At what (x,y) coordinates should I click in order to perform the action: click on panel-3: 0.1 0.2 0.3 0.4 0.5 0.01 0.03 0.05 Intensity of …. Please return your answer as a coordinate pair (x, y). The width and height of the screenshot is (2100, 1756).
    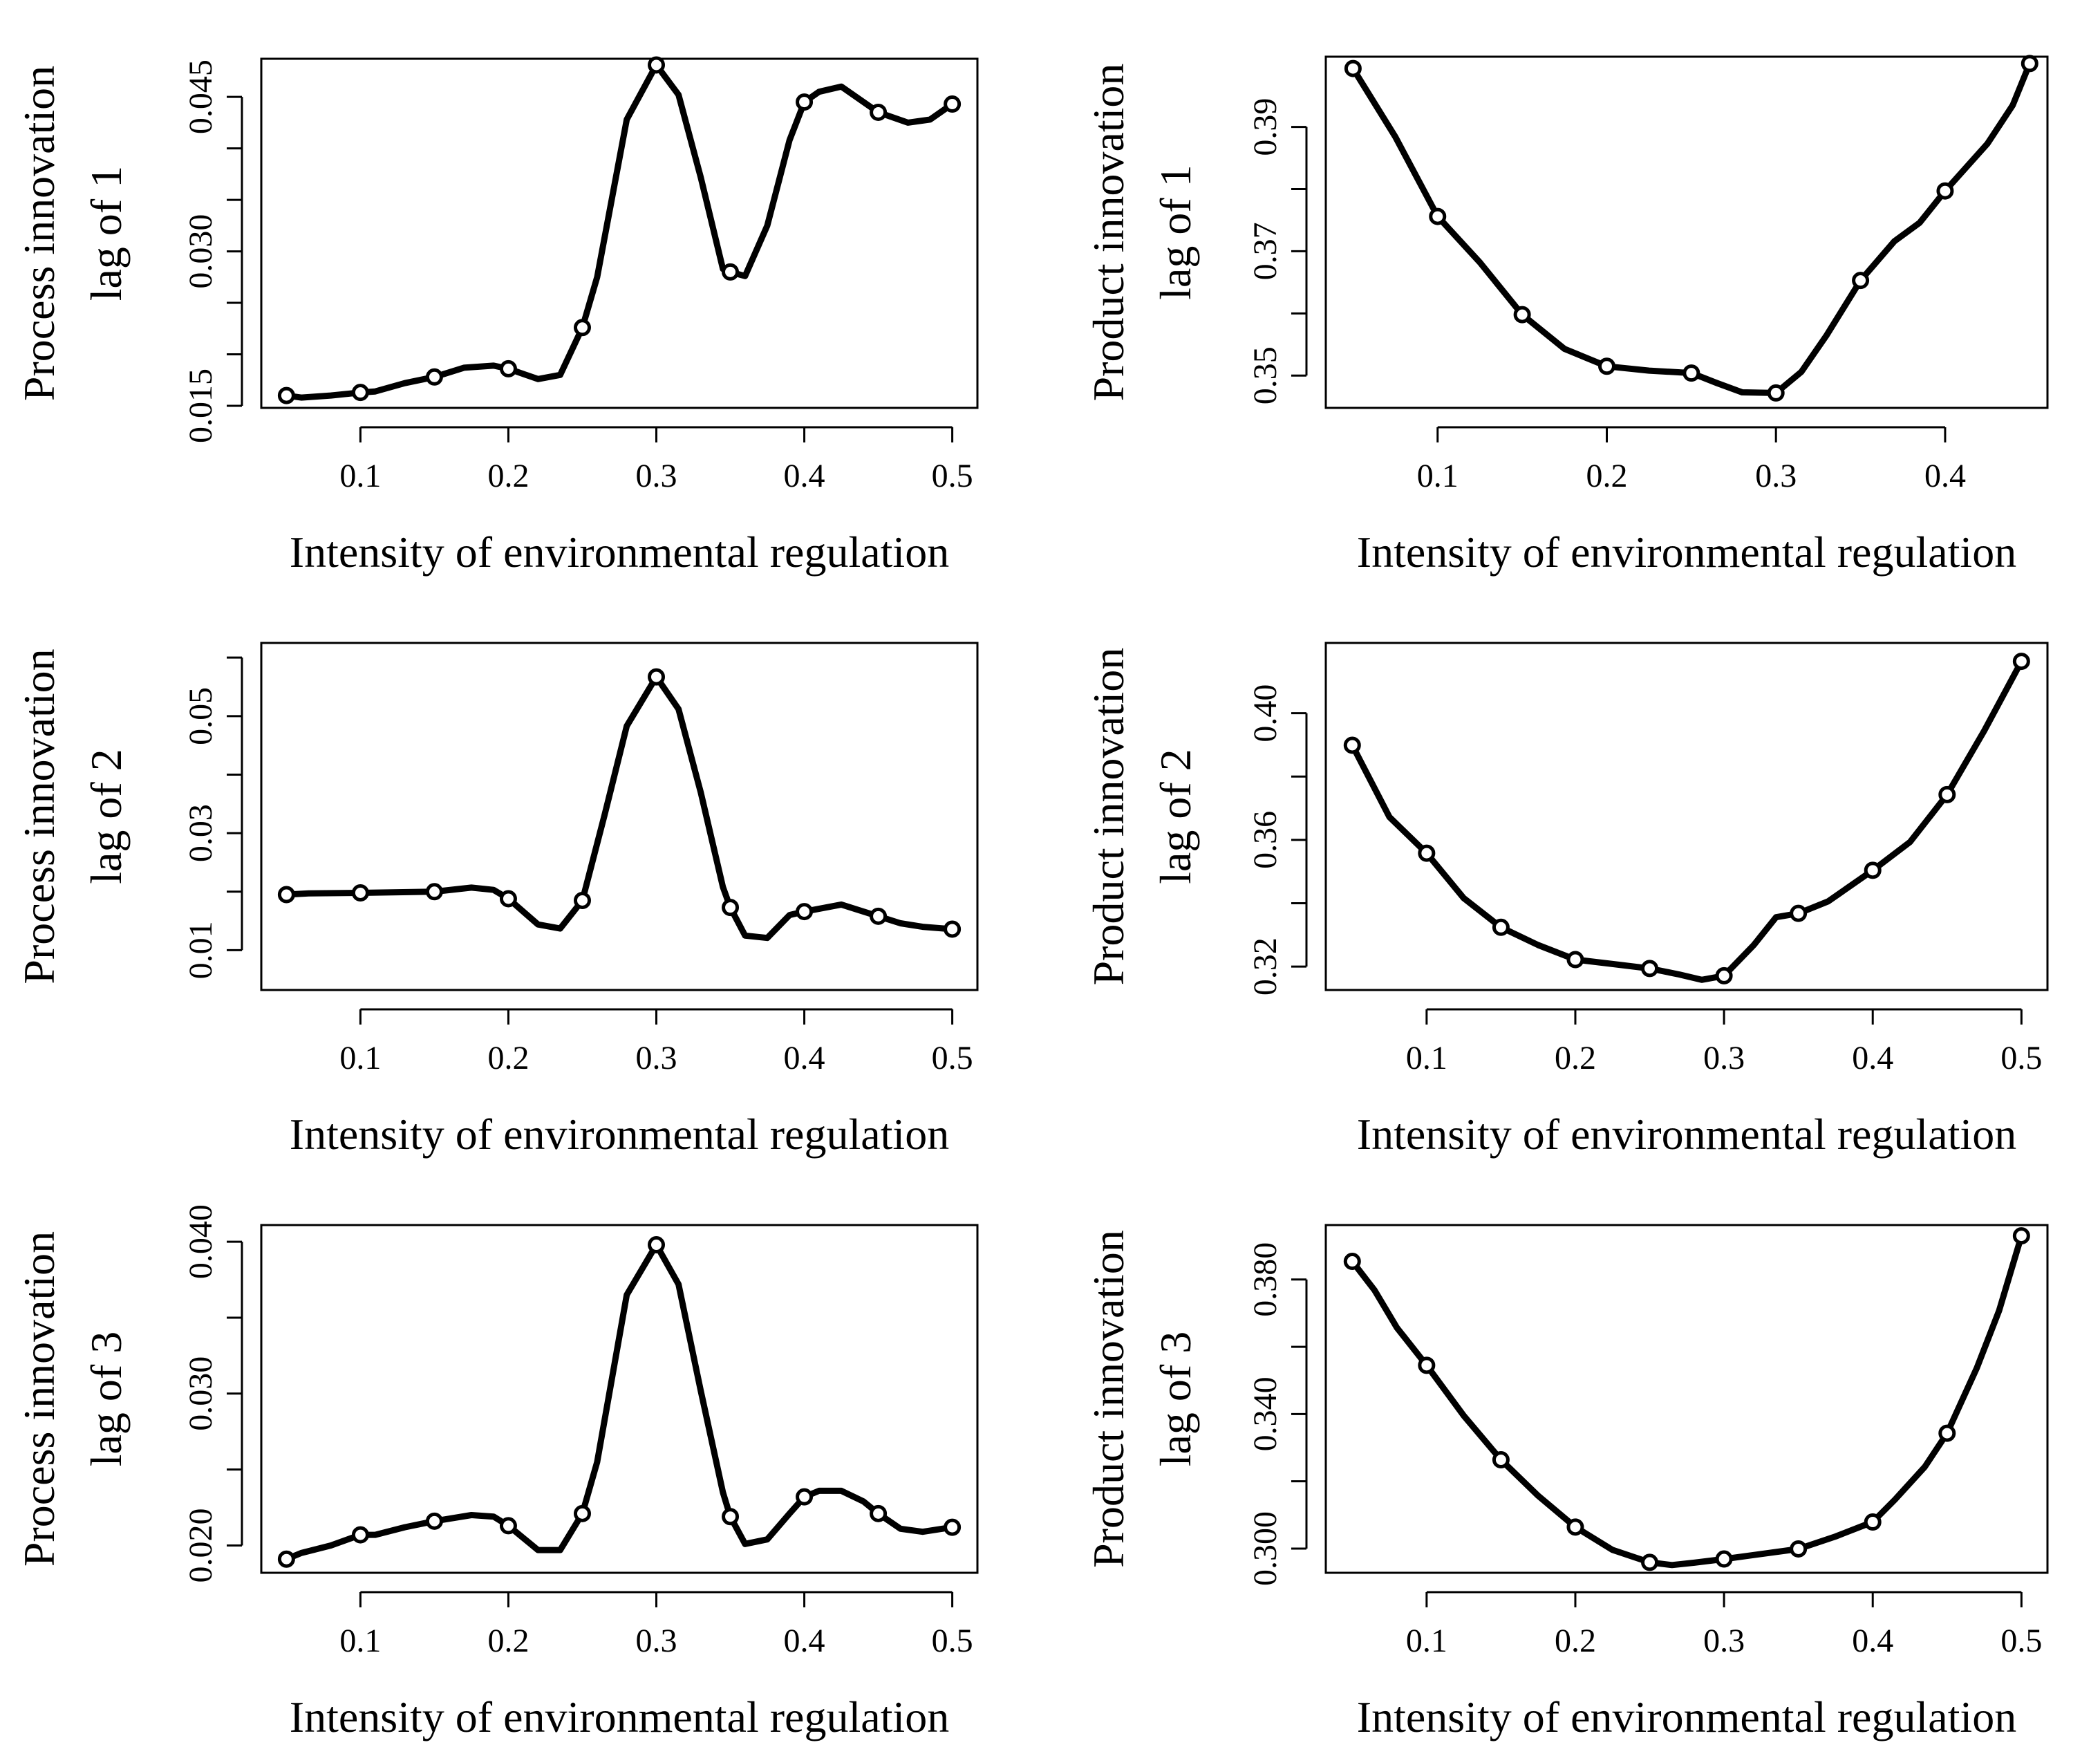
    Looking at the image, I should click on (497, 900).